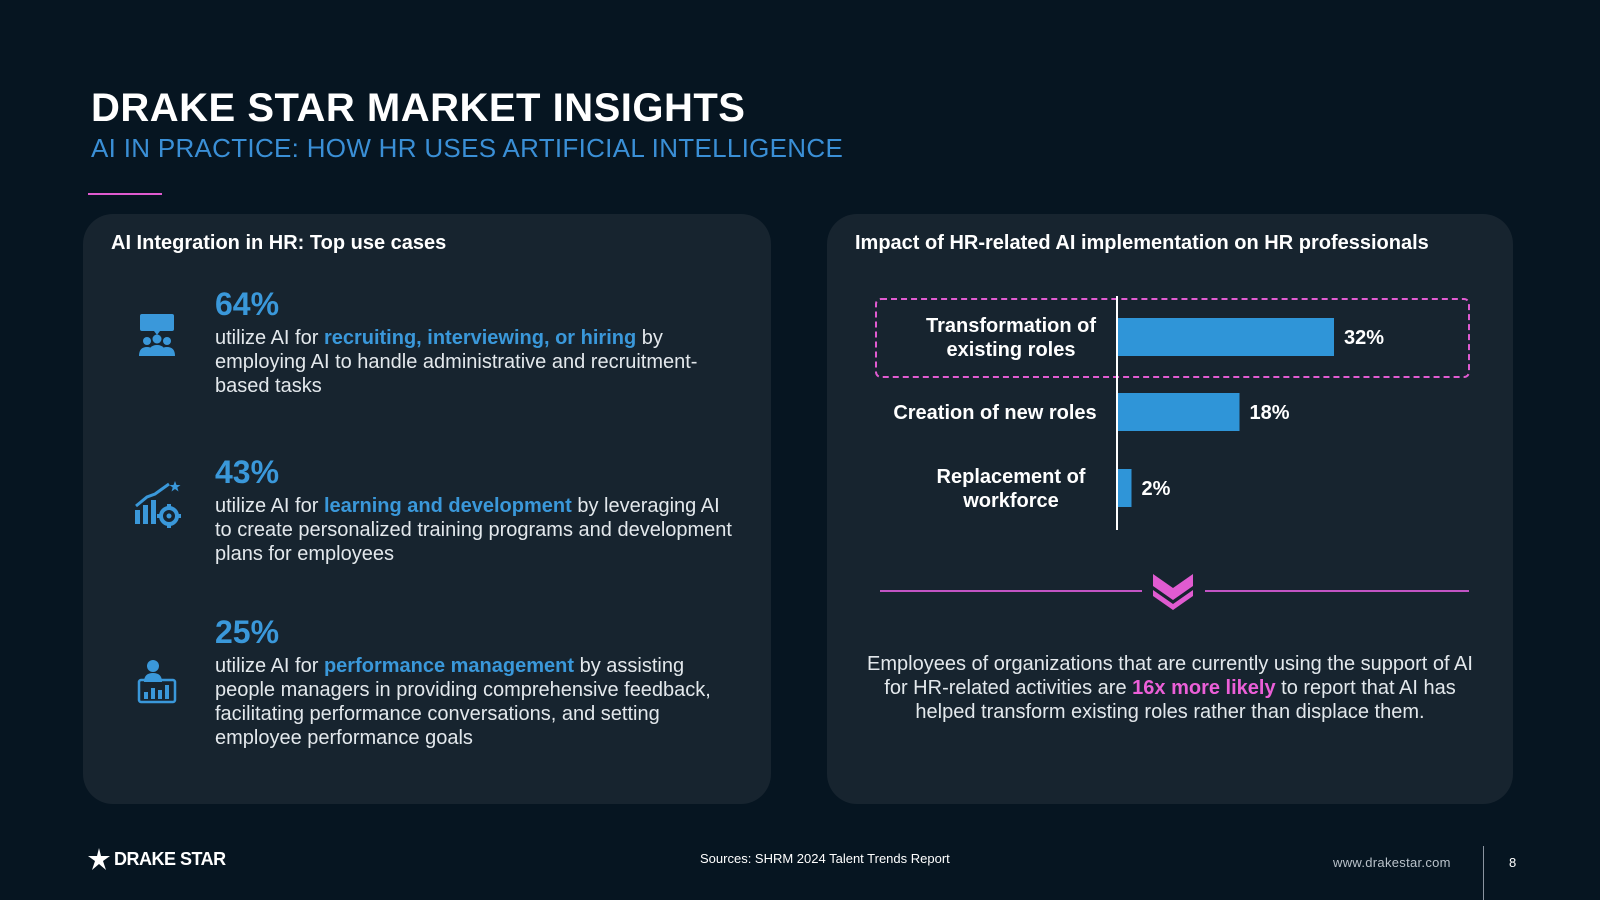 Image resolution: width=1600 pixels, height=900 pixels. Describe the element at coordinates (125, 194) in the screenshot. I see `title-accent-line` at that location.